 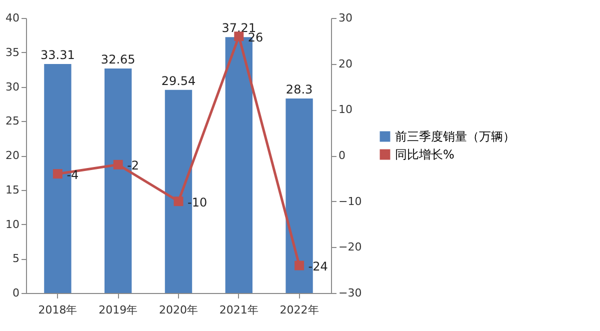 I want to click on y-tick-label: 30, so click(x=13, y=87).